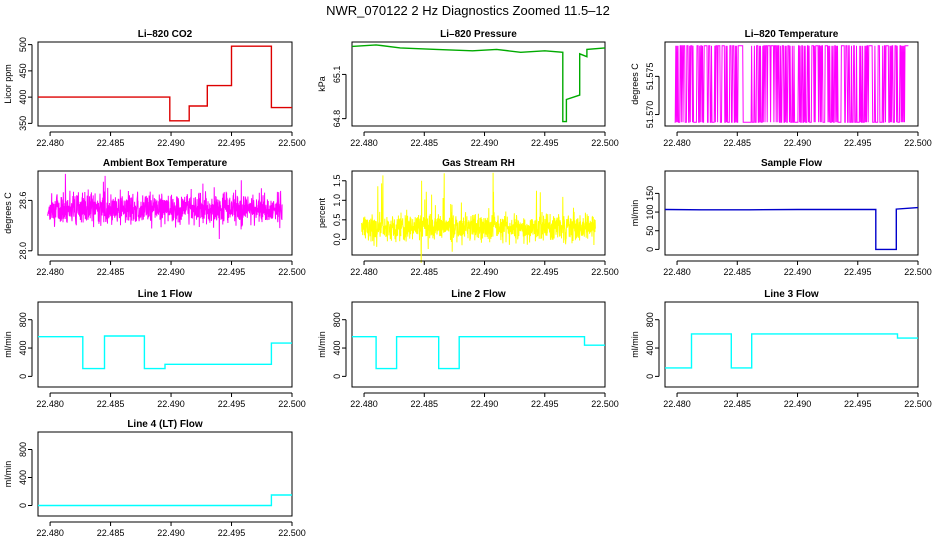 The image size is (936, 540). Describe the element at coordinates (650, 212) in the screenshot. I see `y-tick-label: 100` at that location.